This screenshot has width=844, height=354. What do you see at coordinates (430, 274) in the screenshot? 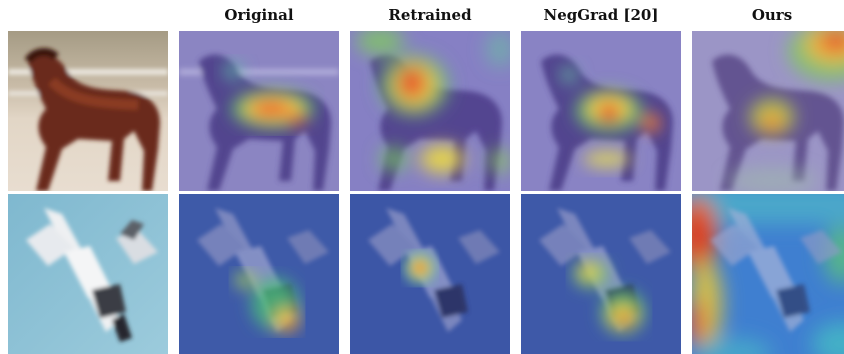
I see `airplane-retrained-heatmap` at bounding box center [430, 274].